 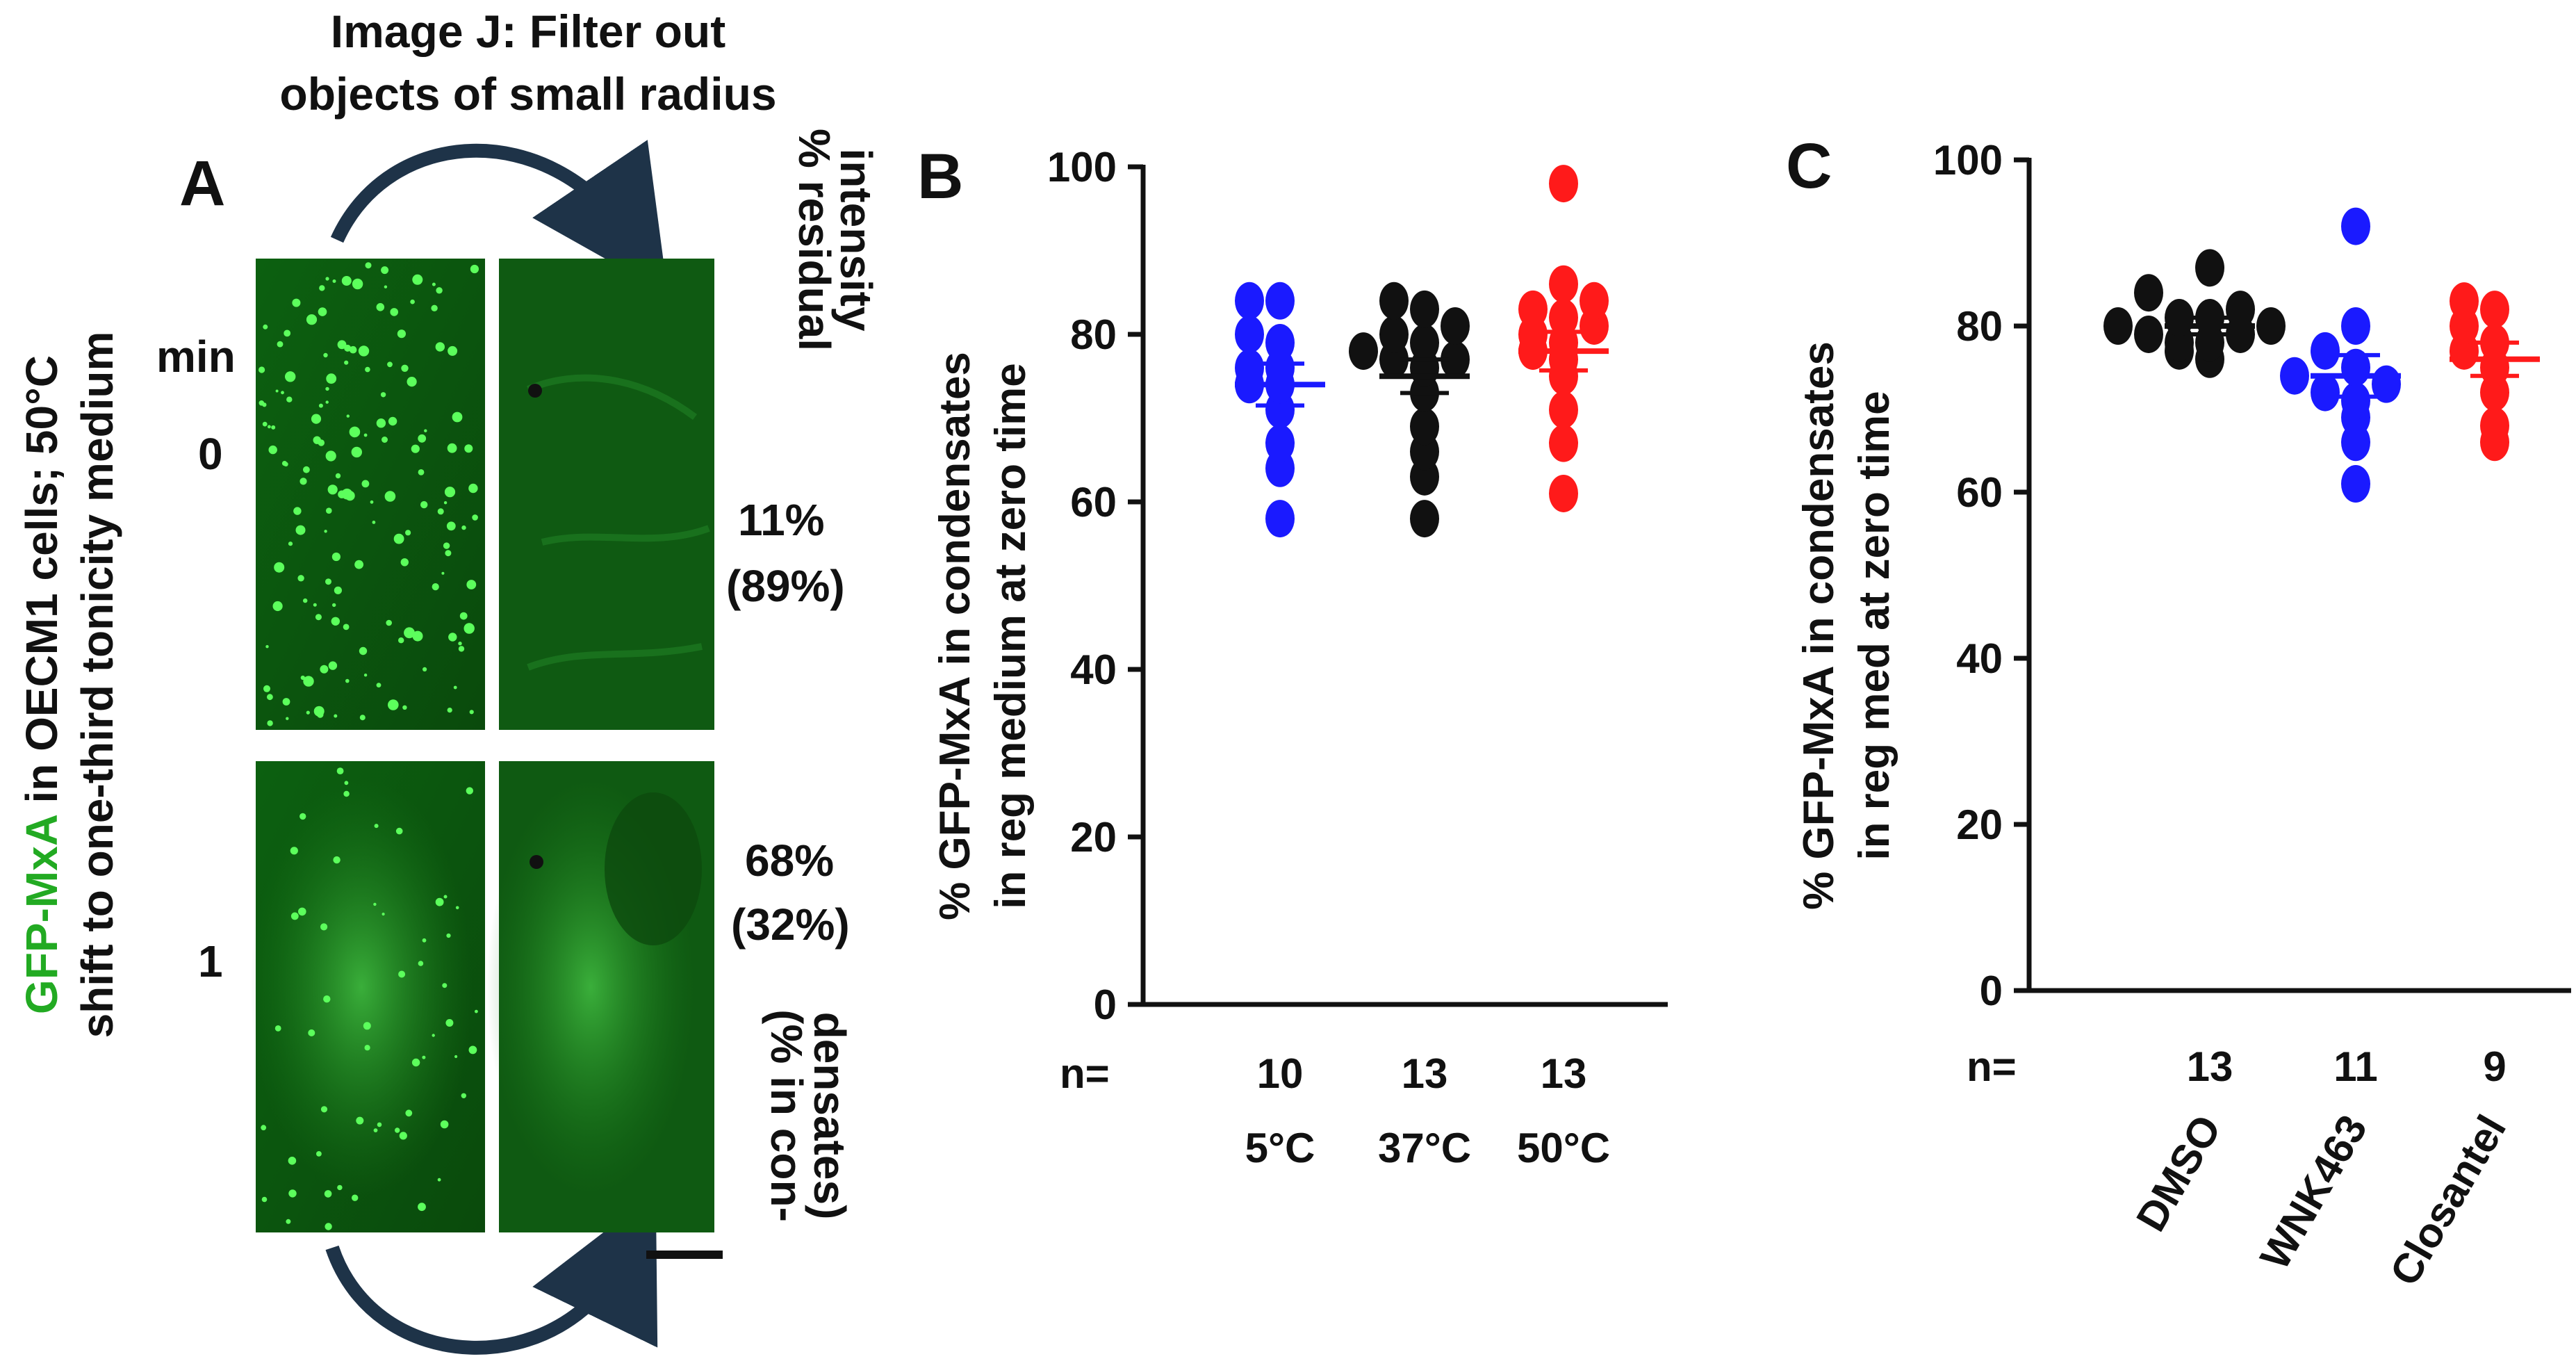 I want to click on y-tick-label: 100, so click(x=1082, y=167).